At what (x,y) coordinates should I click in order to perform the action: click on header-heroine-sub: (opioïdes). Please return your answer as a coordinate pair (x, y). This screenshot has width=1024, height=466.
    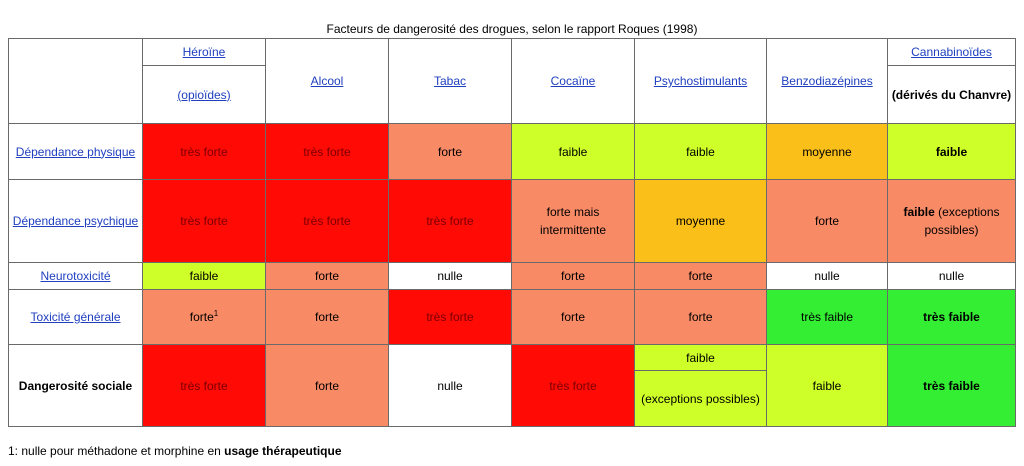
    Looking at the image, I should click on (204, 94).